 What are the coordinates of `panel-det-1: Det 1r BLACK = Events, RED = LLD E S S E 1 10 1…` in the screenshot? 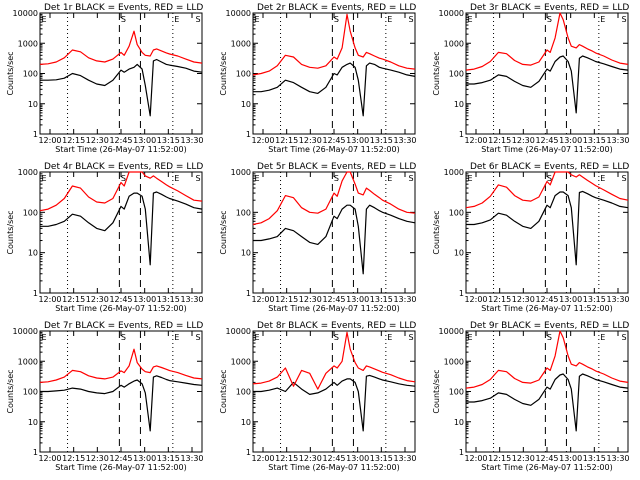 It's located at (105, 78).